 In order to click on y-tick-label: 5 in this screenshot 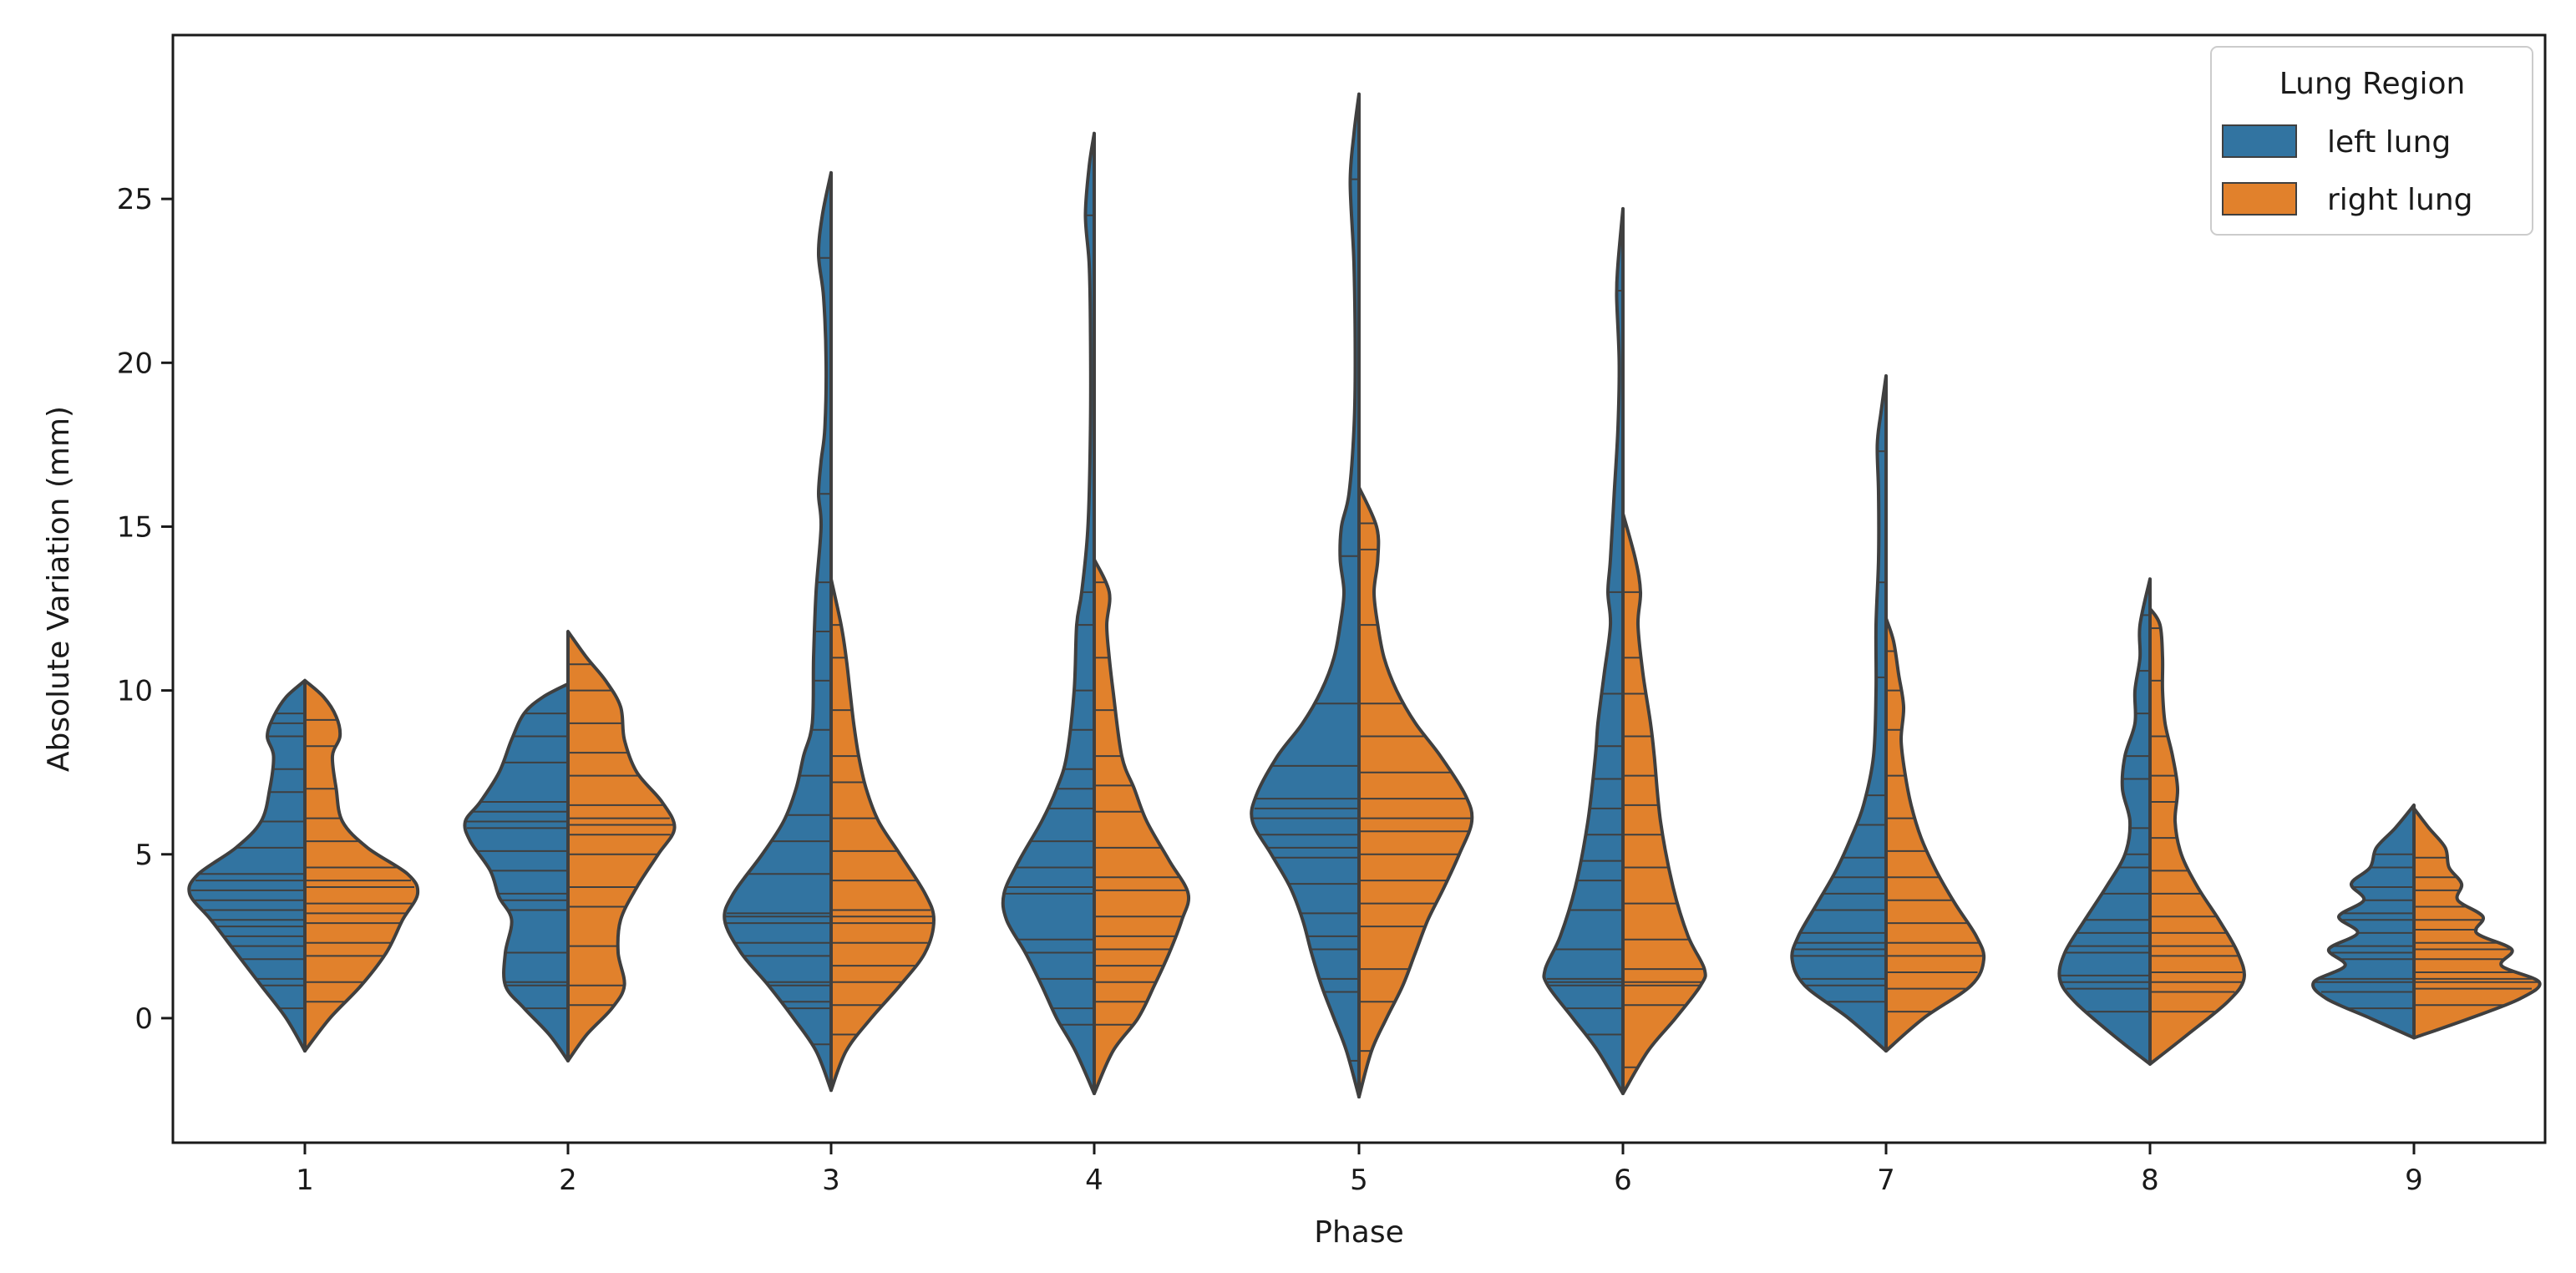, I will do `click(143, 856)`.